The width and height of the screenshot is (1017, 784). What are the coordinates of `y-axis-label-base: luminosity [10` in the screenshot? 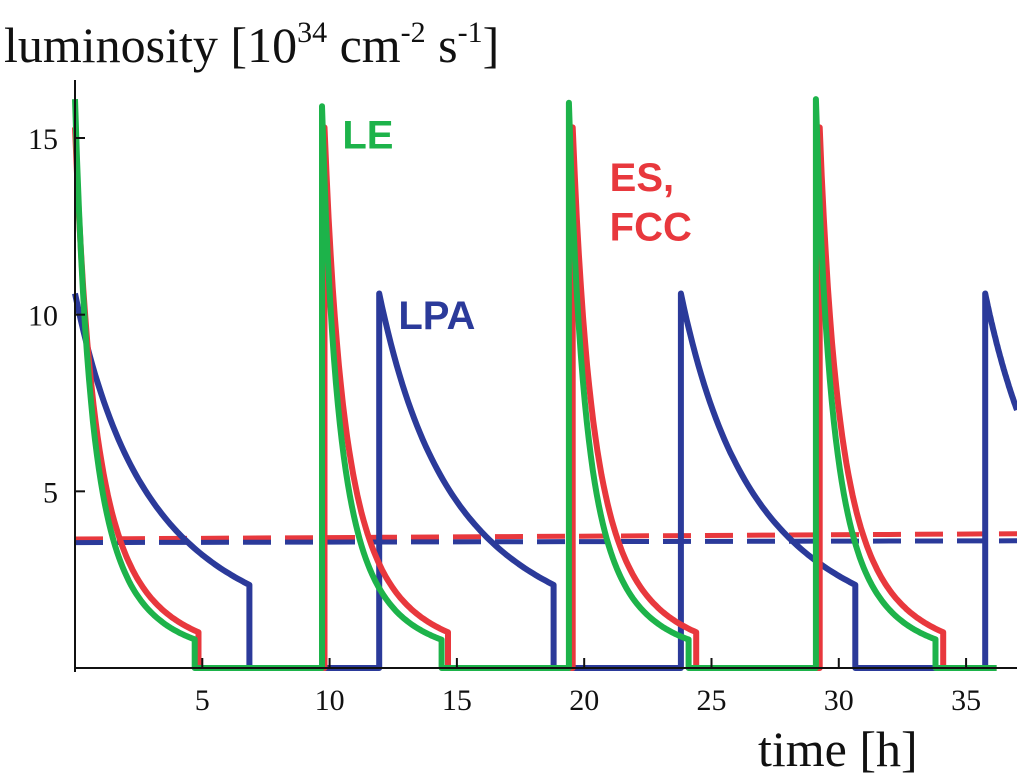 It's located at (150, 45).